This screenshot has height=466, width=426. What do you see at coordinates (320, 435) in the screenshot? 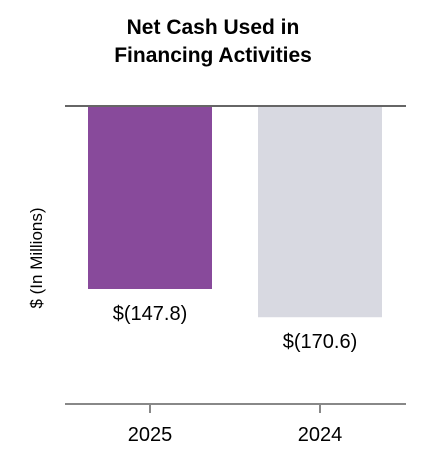
I see `x-tick-label-2024: 2024` at bounding box center [320, 435].